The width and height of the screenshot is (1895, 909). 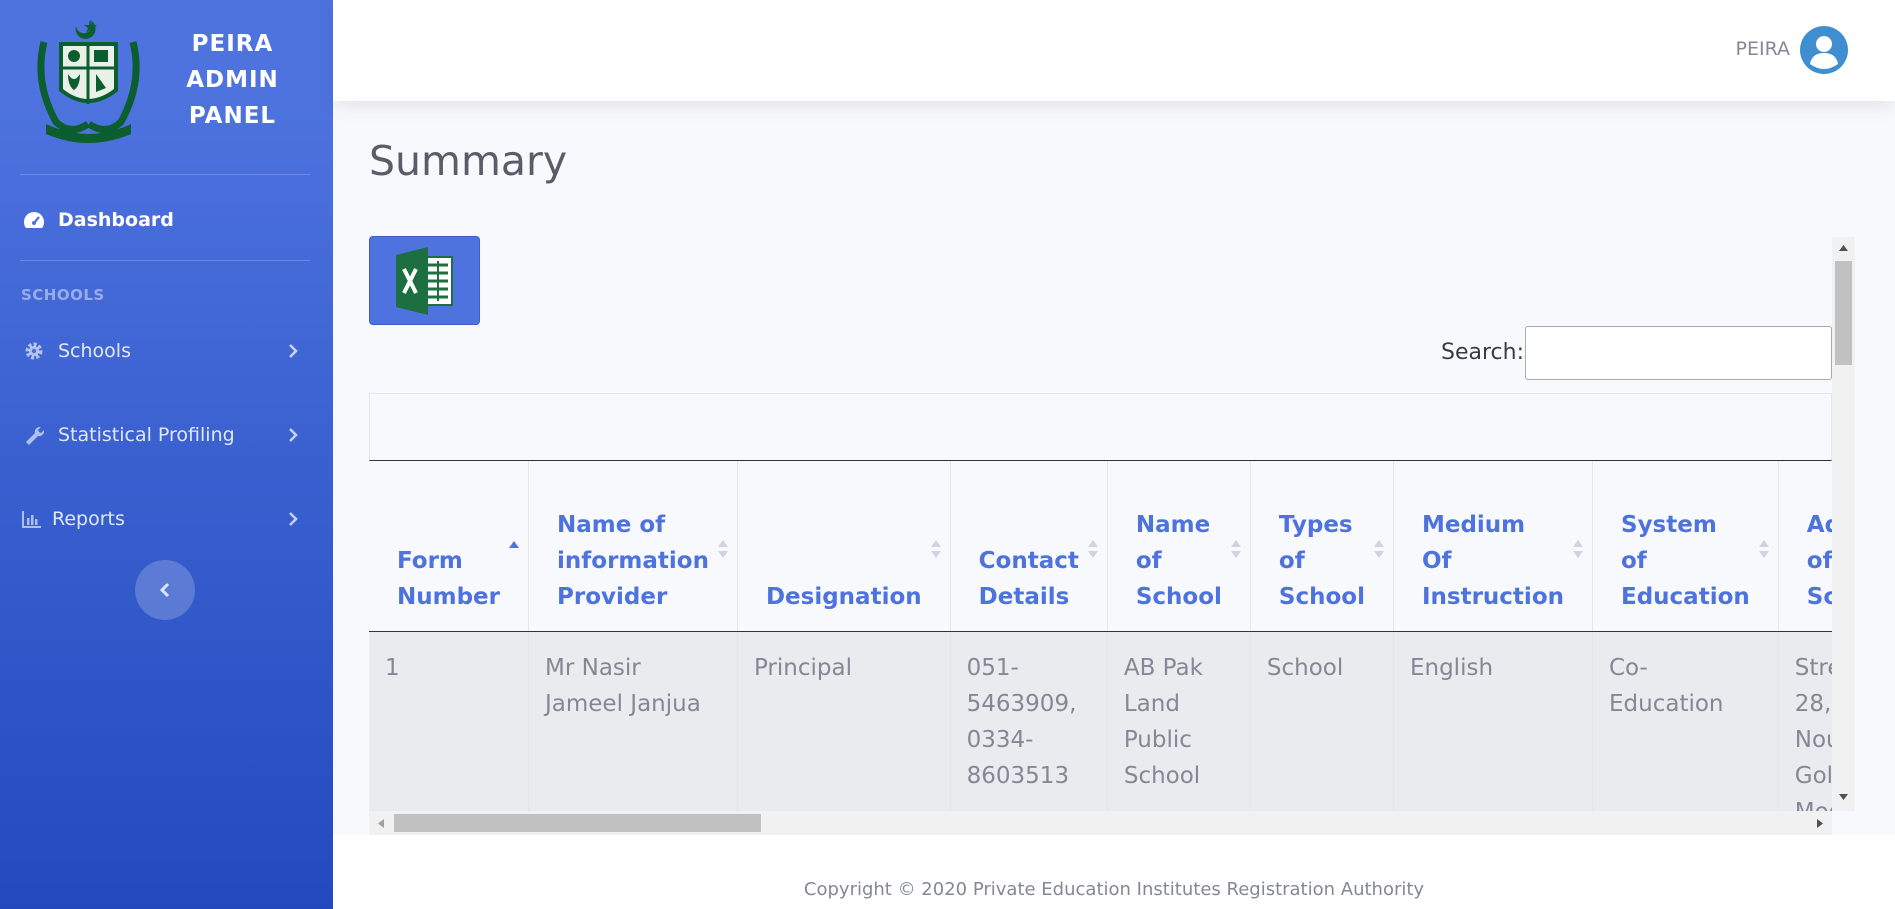 I want to click on sidebar-item-dashboard: Dashboard, so click(x=166, y=220).